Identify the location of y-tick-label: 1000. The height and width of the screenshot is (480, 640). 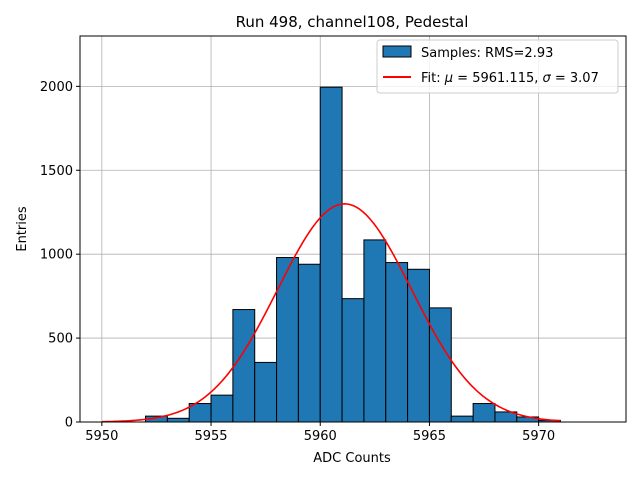
(56, 255).